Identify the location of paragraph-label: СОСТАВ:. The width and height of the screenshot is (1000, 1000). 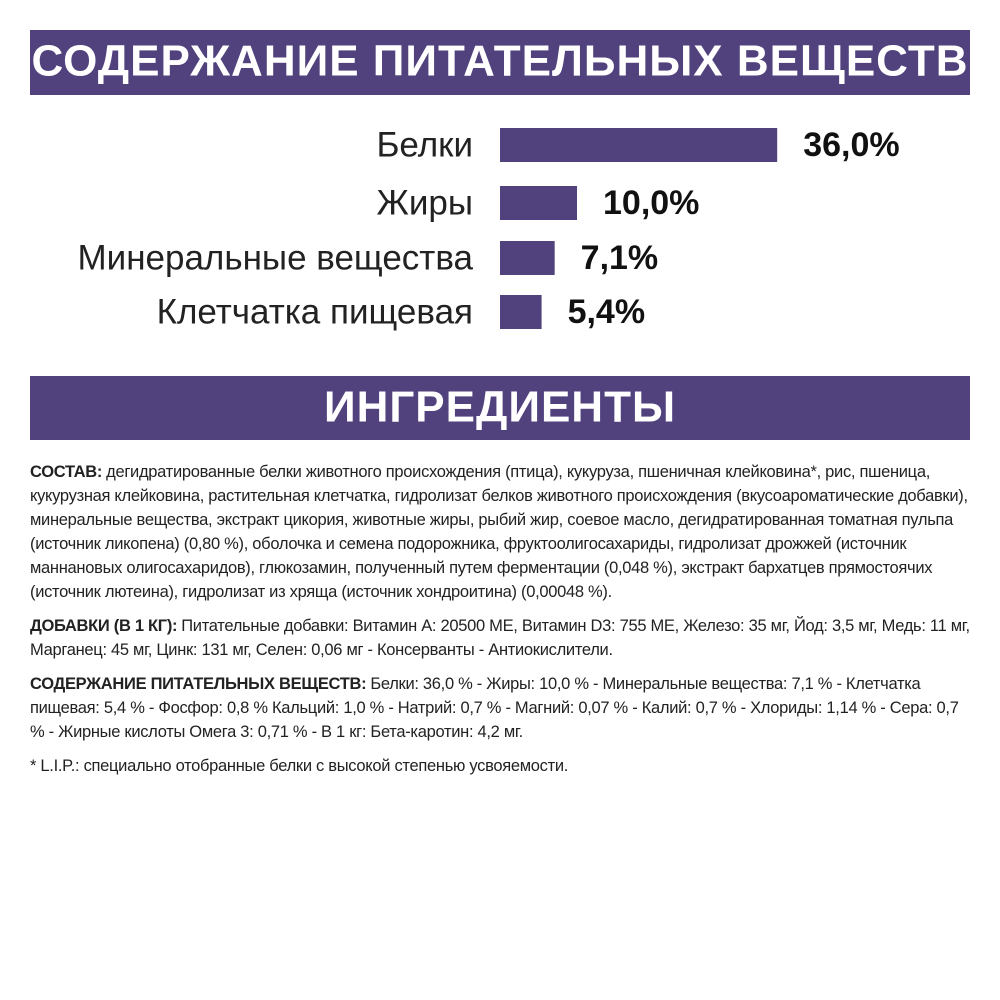
(66, 472).